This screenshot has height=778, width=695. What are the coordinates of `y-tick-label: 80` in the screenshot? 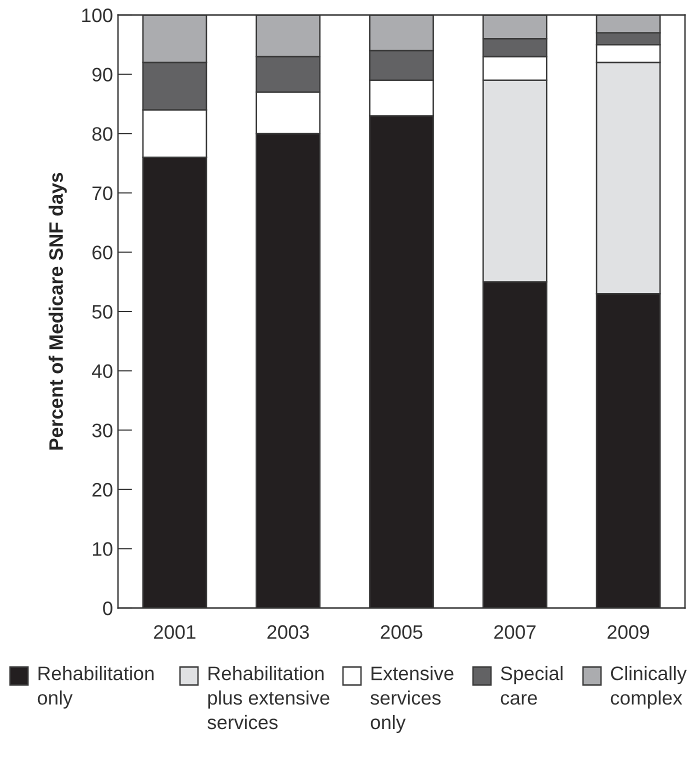 It's located at (102, 134).